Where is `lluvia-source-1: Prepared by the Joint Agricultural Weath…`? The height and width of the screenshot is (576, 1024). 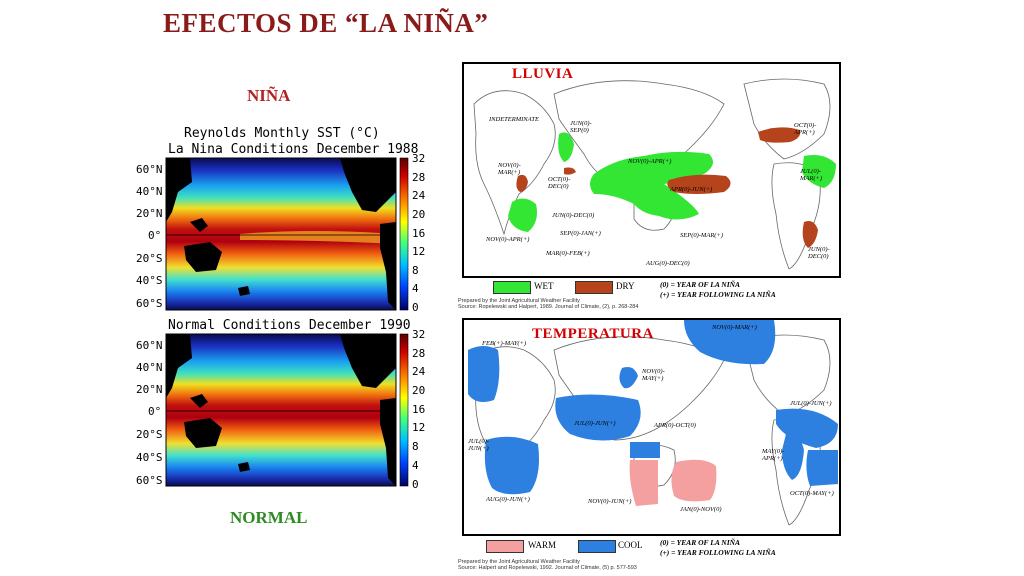 lluvia-source-1: Prepared by the Joint Agricultural Weath… is located at coordinates (519, 301).